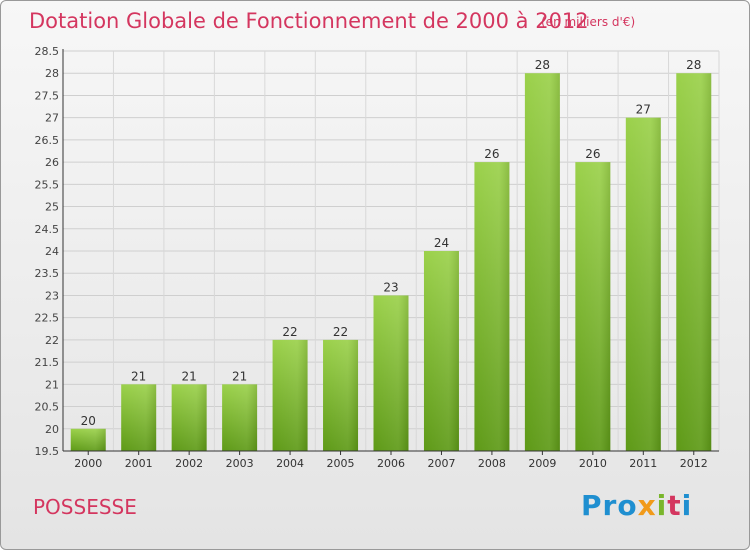 Image resolution: width=750 pixels, height=550 pixels. Describe the element at coordinates (88, 421) in the screenshot. I see `bar-value-label: 20` at that location.